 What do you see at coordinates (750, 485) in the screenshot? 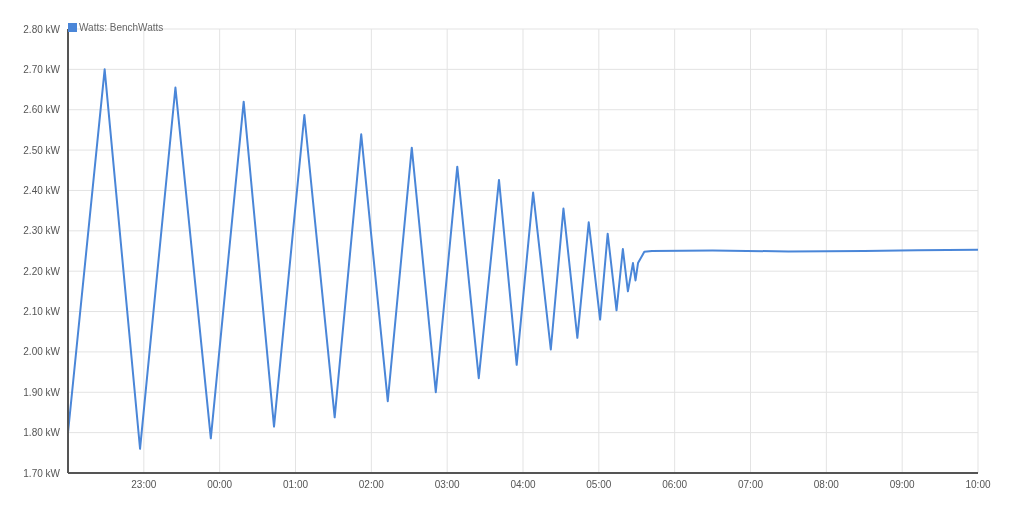
I see `x-tick-label: 07:00` at bounding box center [750, 485].